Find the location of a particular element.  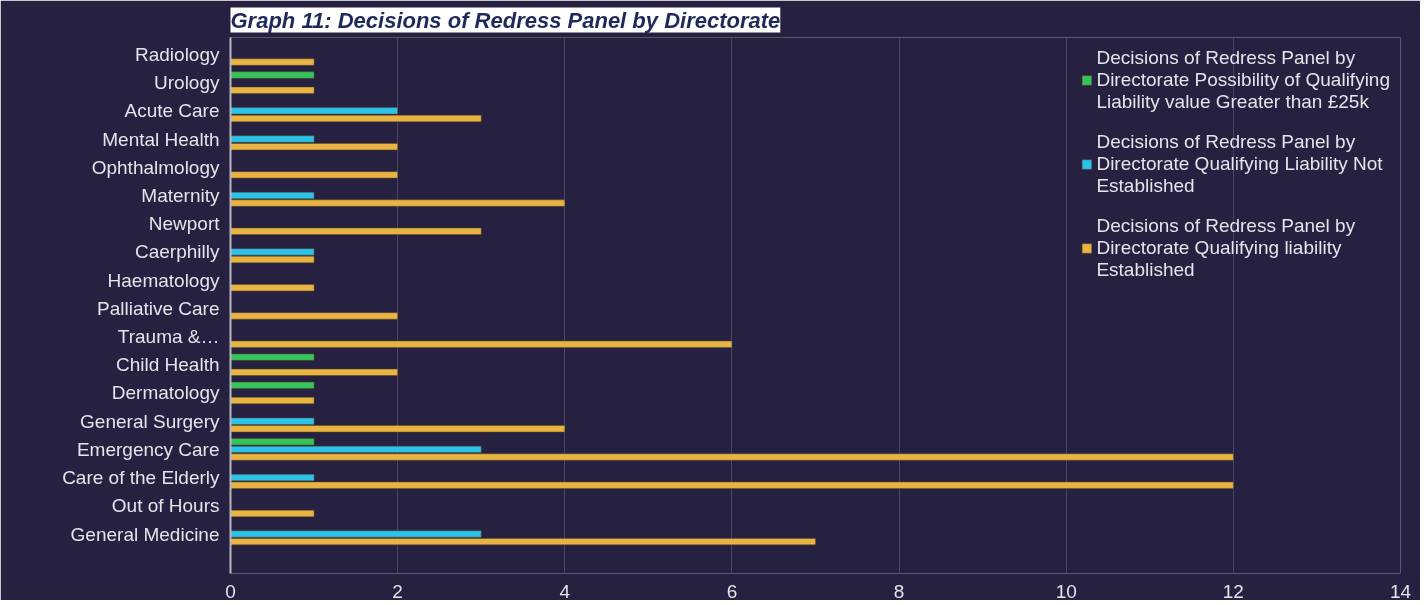

x-tick-label: 8 is located at coordinates (899, 591).